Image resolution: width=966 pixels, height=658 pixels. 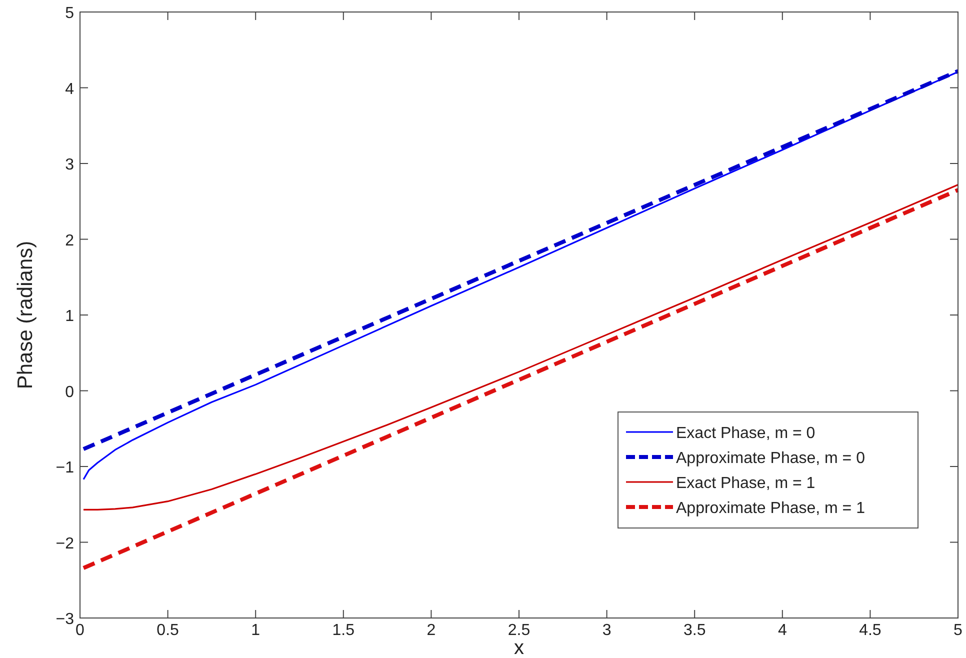 I want to click on x-tick-label: 3, so click(x=607, y=630).